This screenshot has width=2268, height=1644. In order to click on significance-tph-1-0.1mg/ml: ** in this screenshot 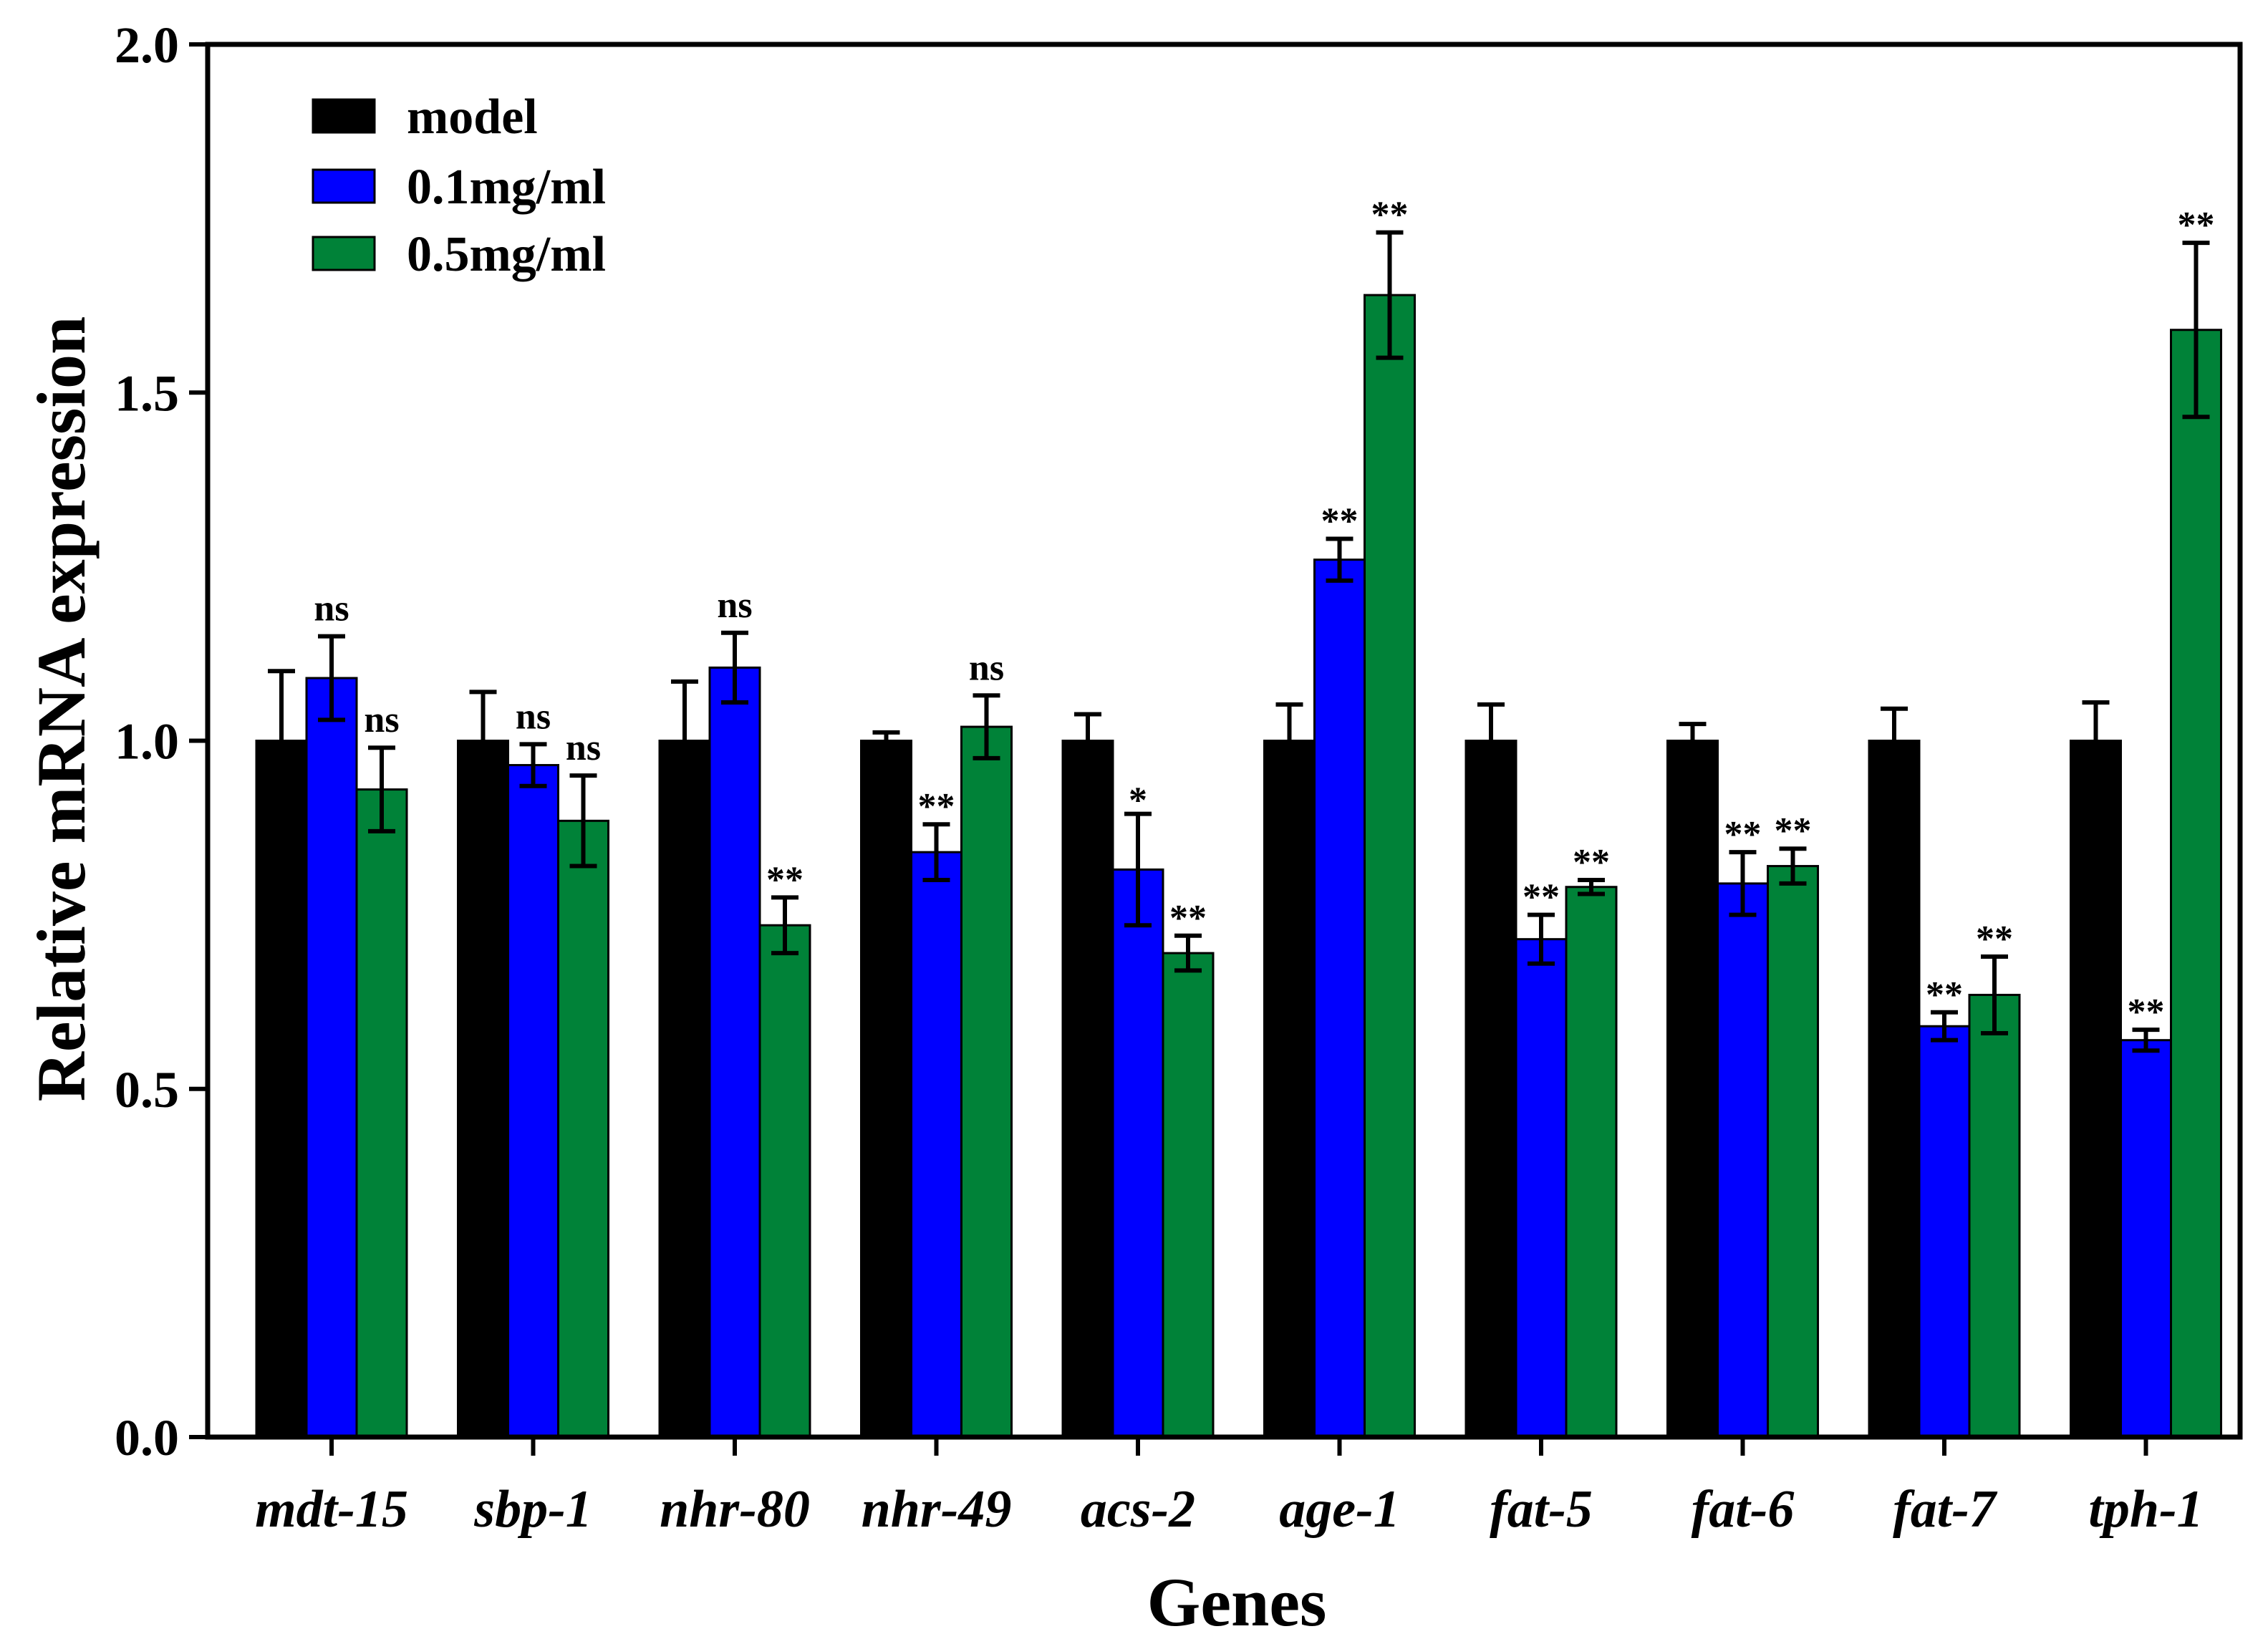, I will do `click(2146, 1012)`.